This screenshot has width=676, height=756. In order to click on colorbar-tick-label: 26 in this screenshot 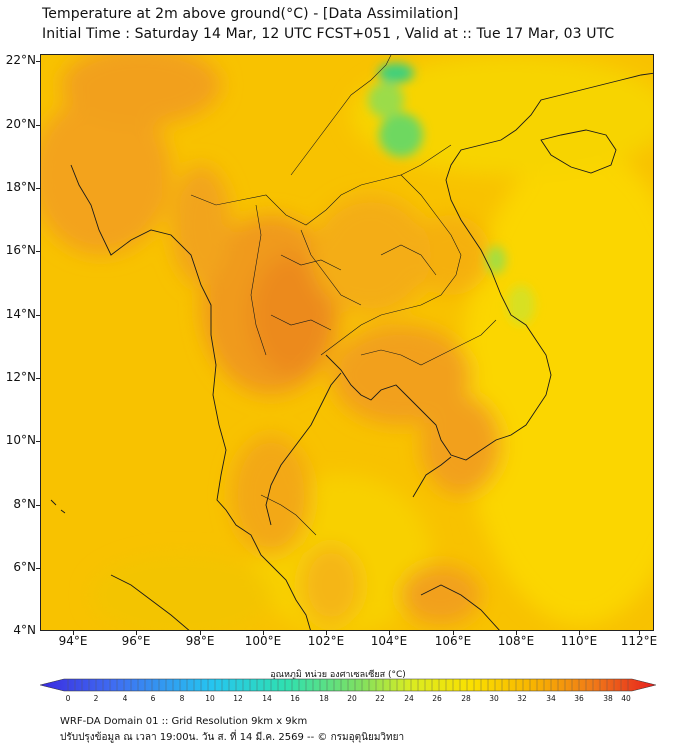, I will do `click(437, 698)`.